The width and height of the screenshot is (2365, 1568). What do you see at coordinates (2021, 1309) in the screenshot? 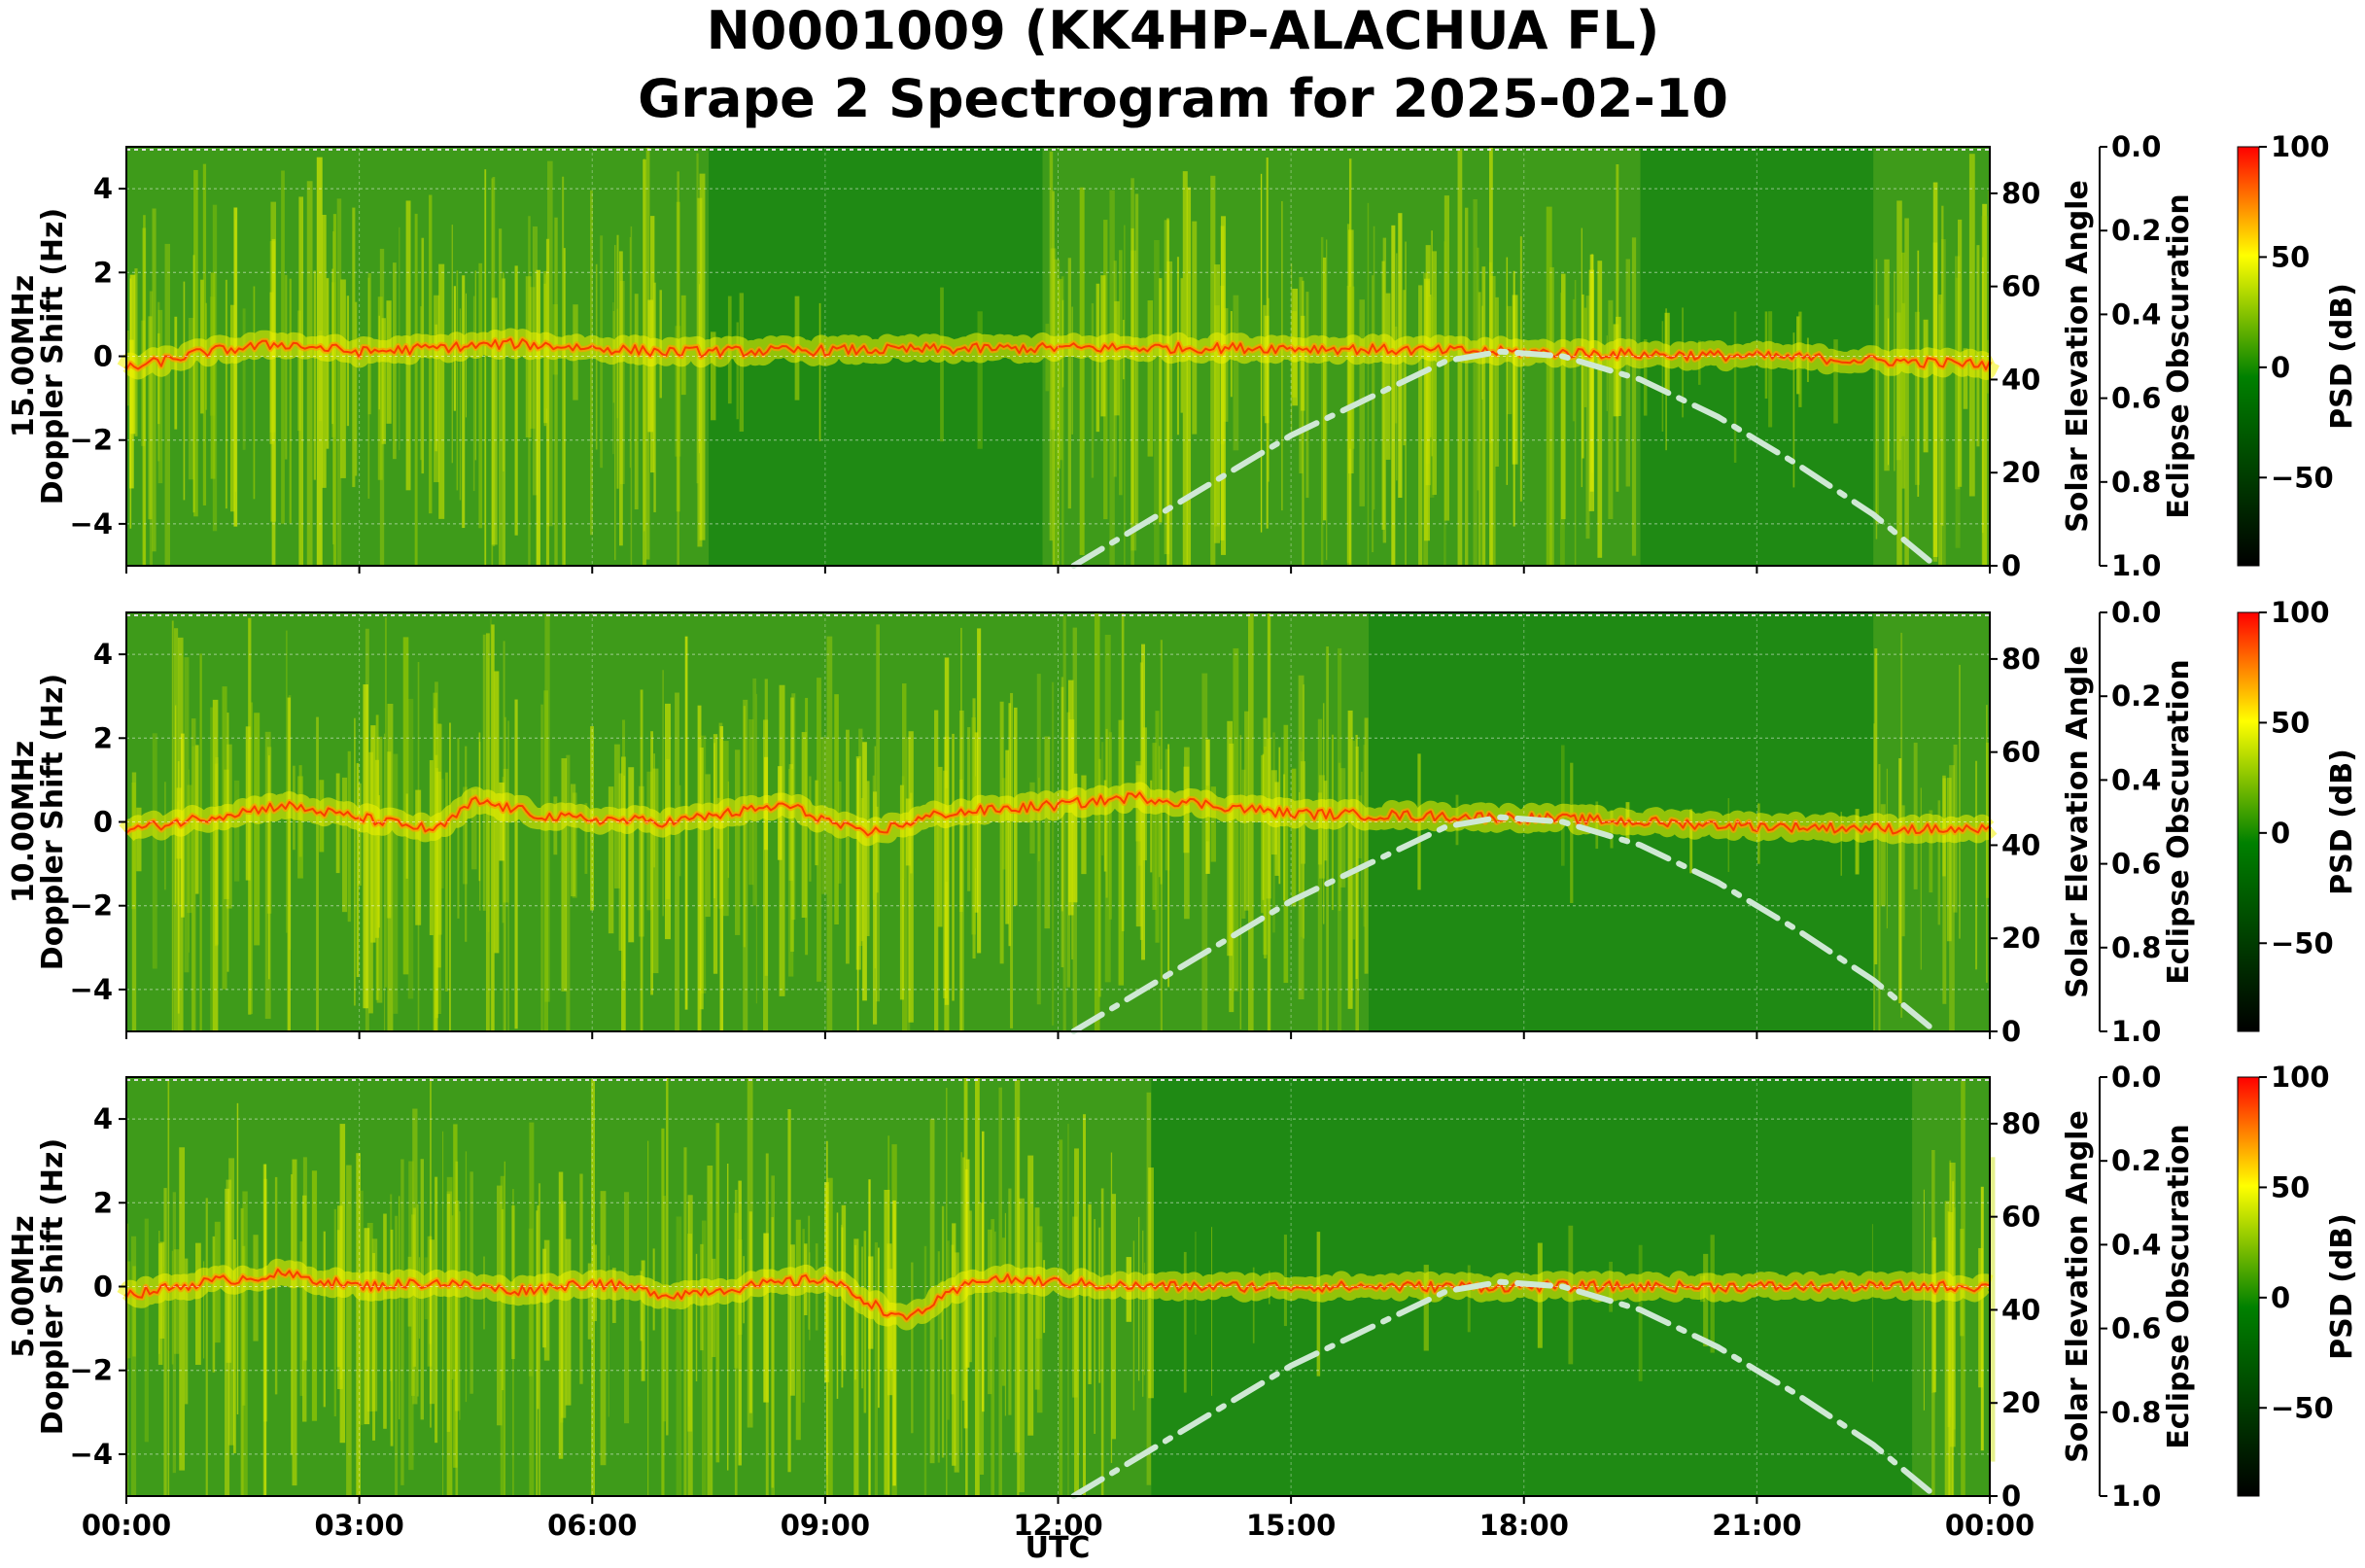
I see `y2-tick-label: 40` at bounding box center [2021, 1309].